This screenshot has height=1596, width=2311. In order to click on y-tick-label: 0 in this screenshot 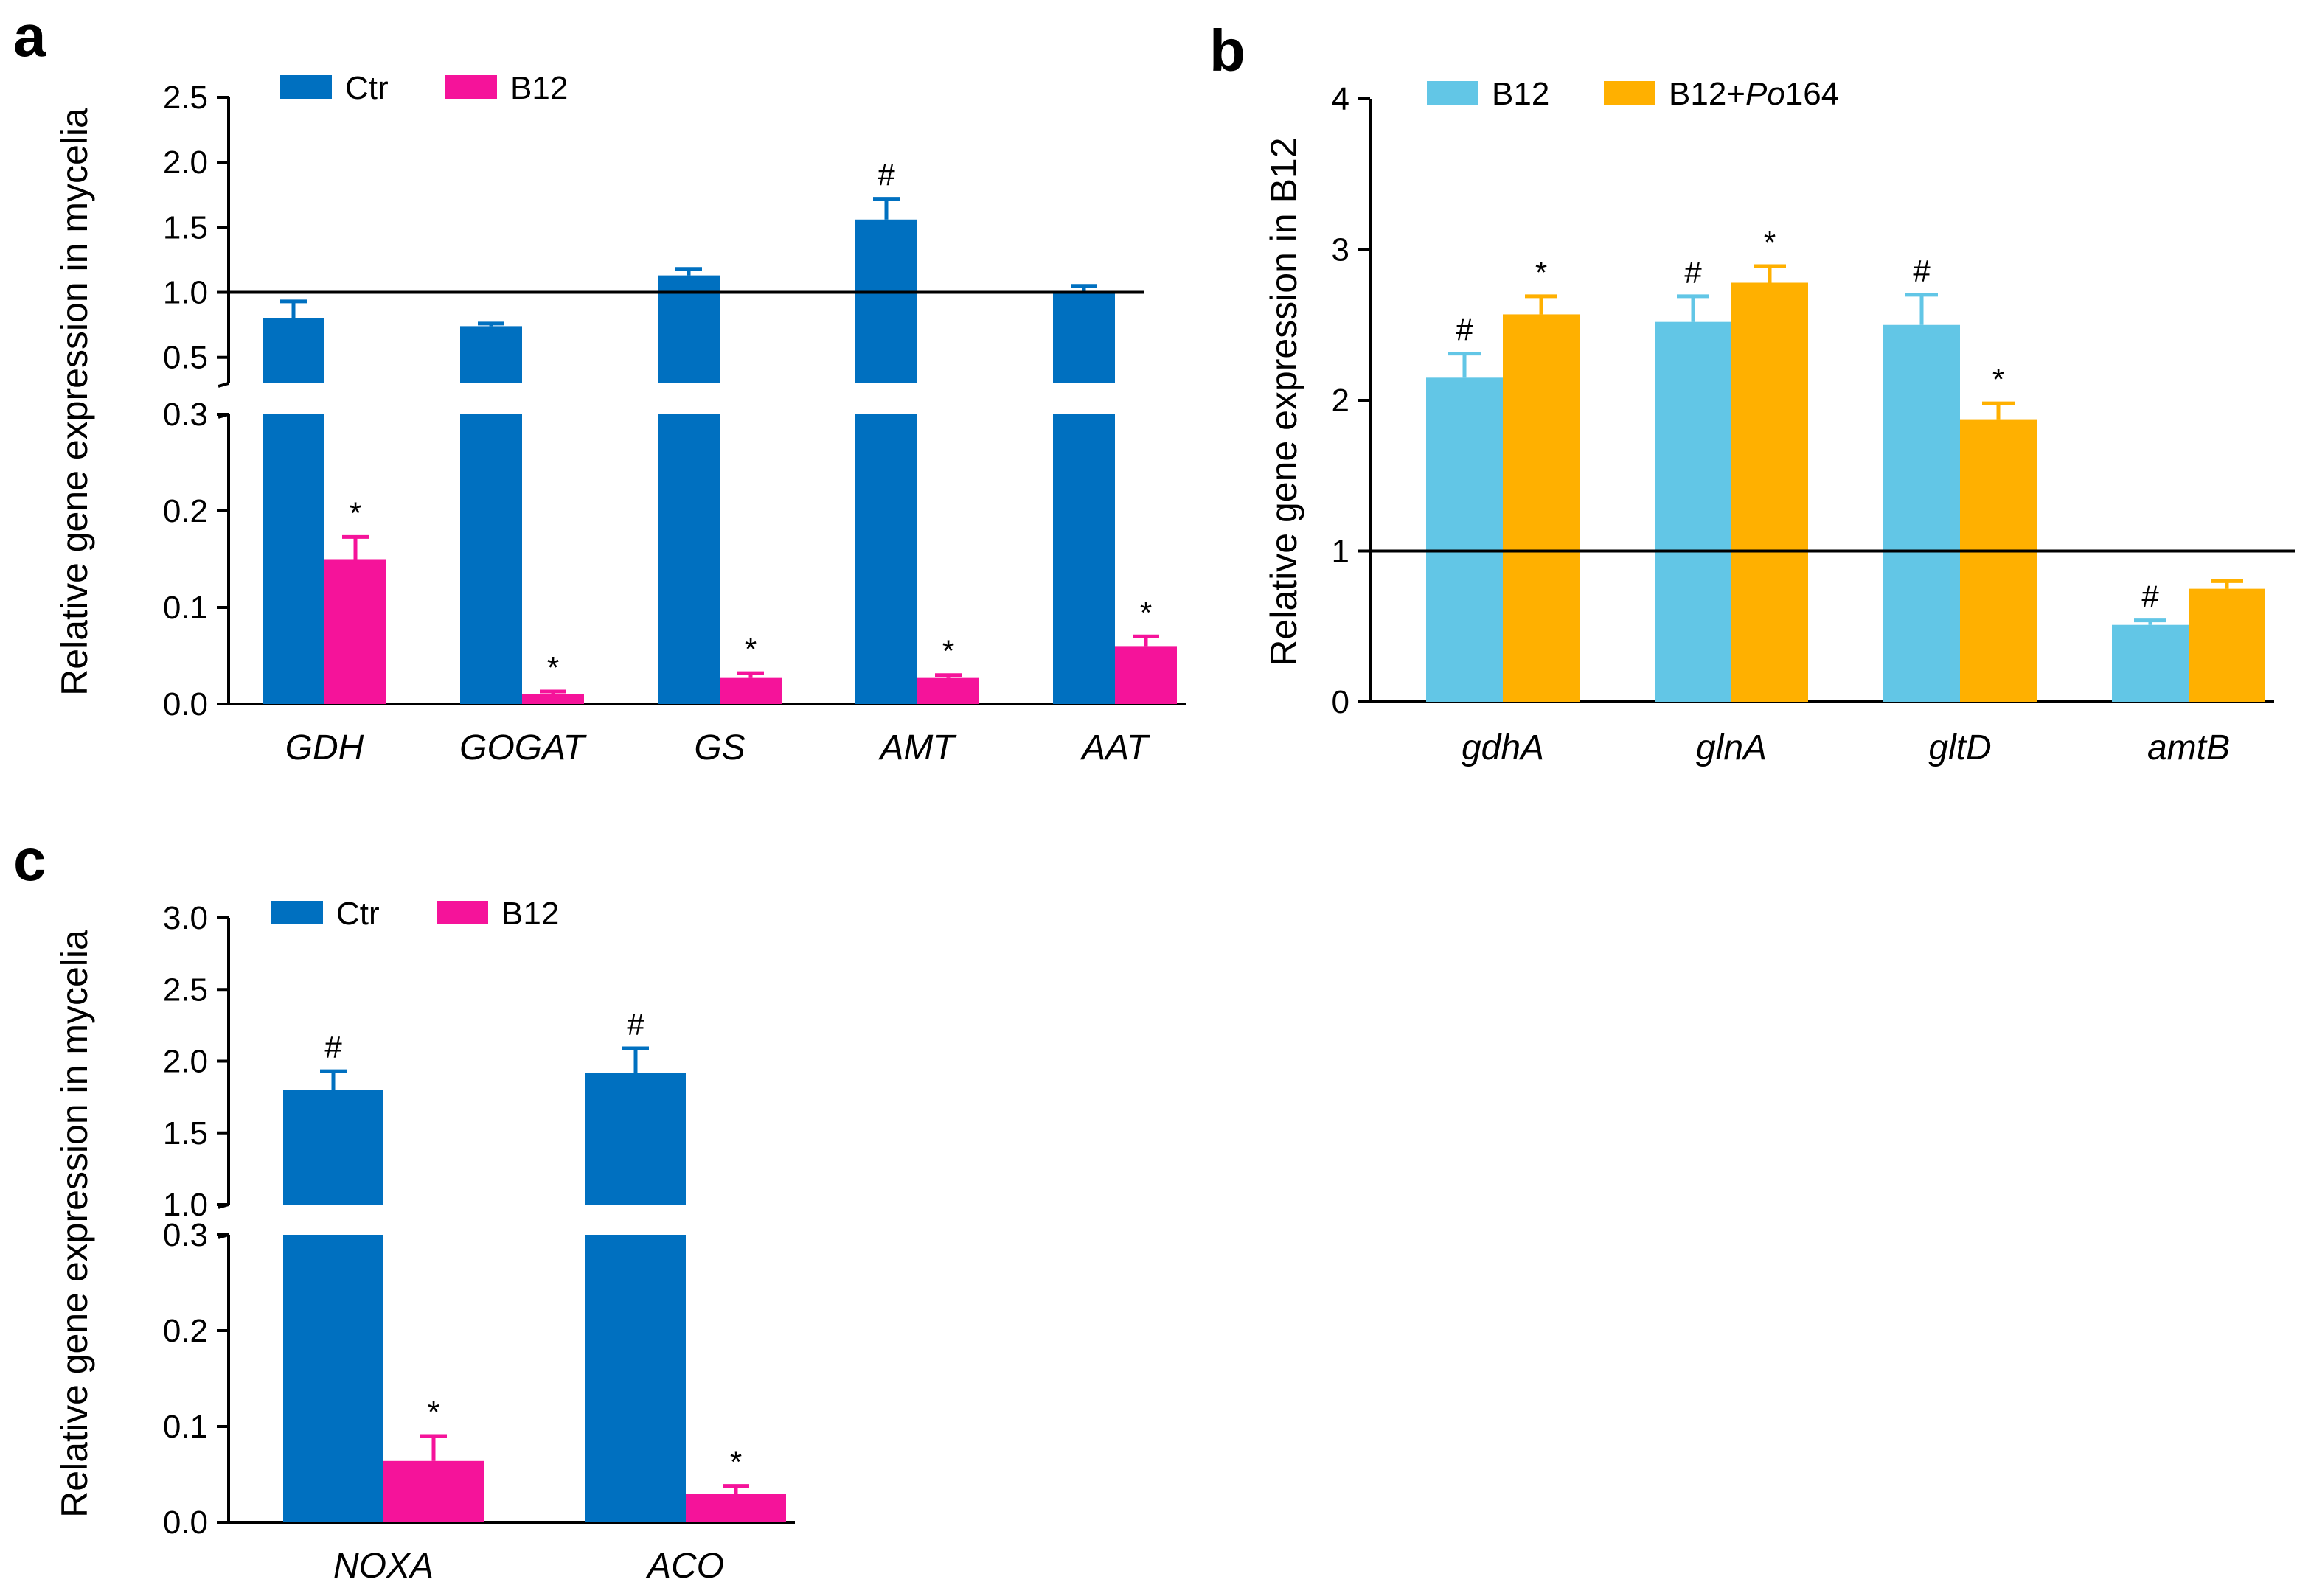, I will do `click(1340, 702)`.